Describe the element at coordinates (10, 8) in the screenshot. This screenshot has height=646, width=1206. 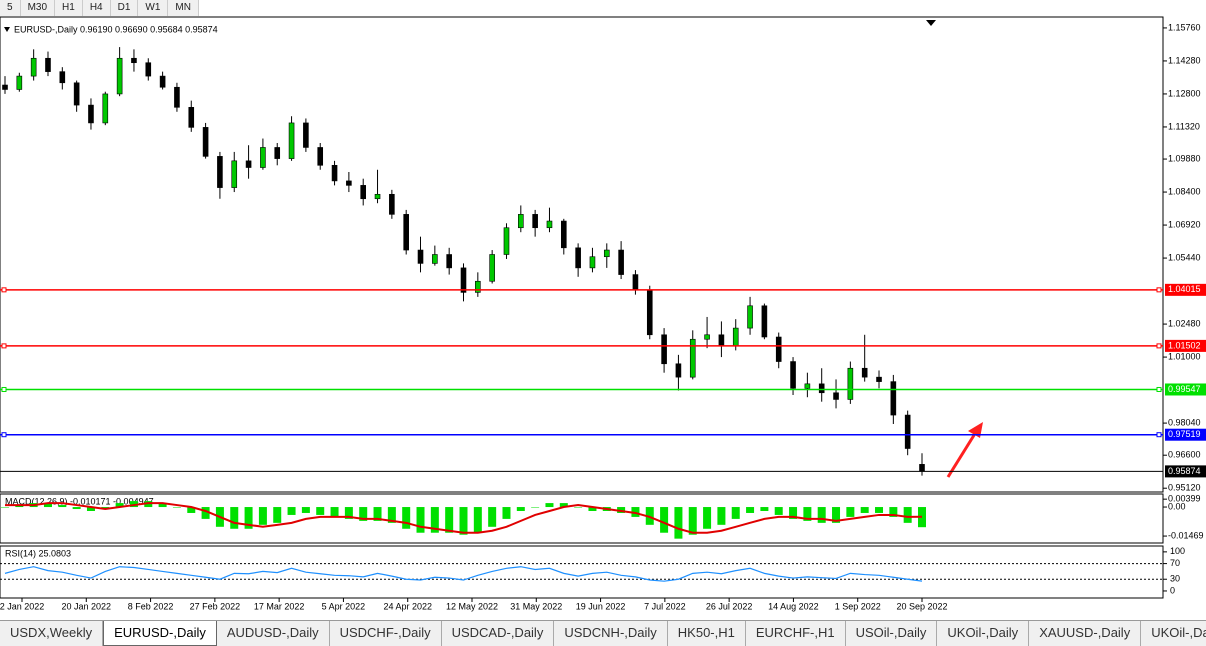
I see `timeframe-button: 5` at that location.